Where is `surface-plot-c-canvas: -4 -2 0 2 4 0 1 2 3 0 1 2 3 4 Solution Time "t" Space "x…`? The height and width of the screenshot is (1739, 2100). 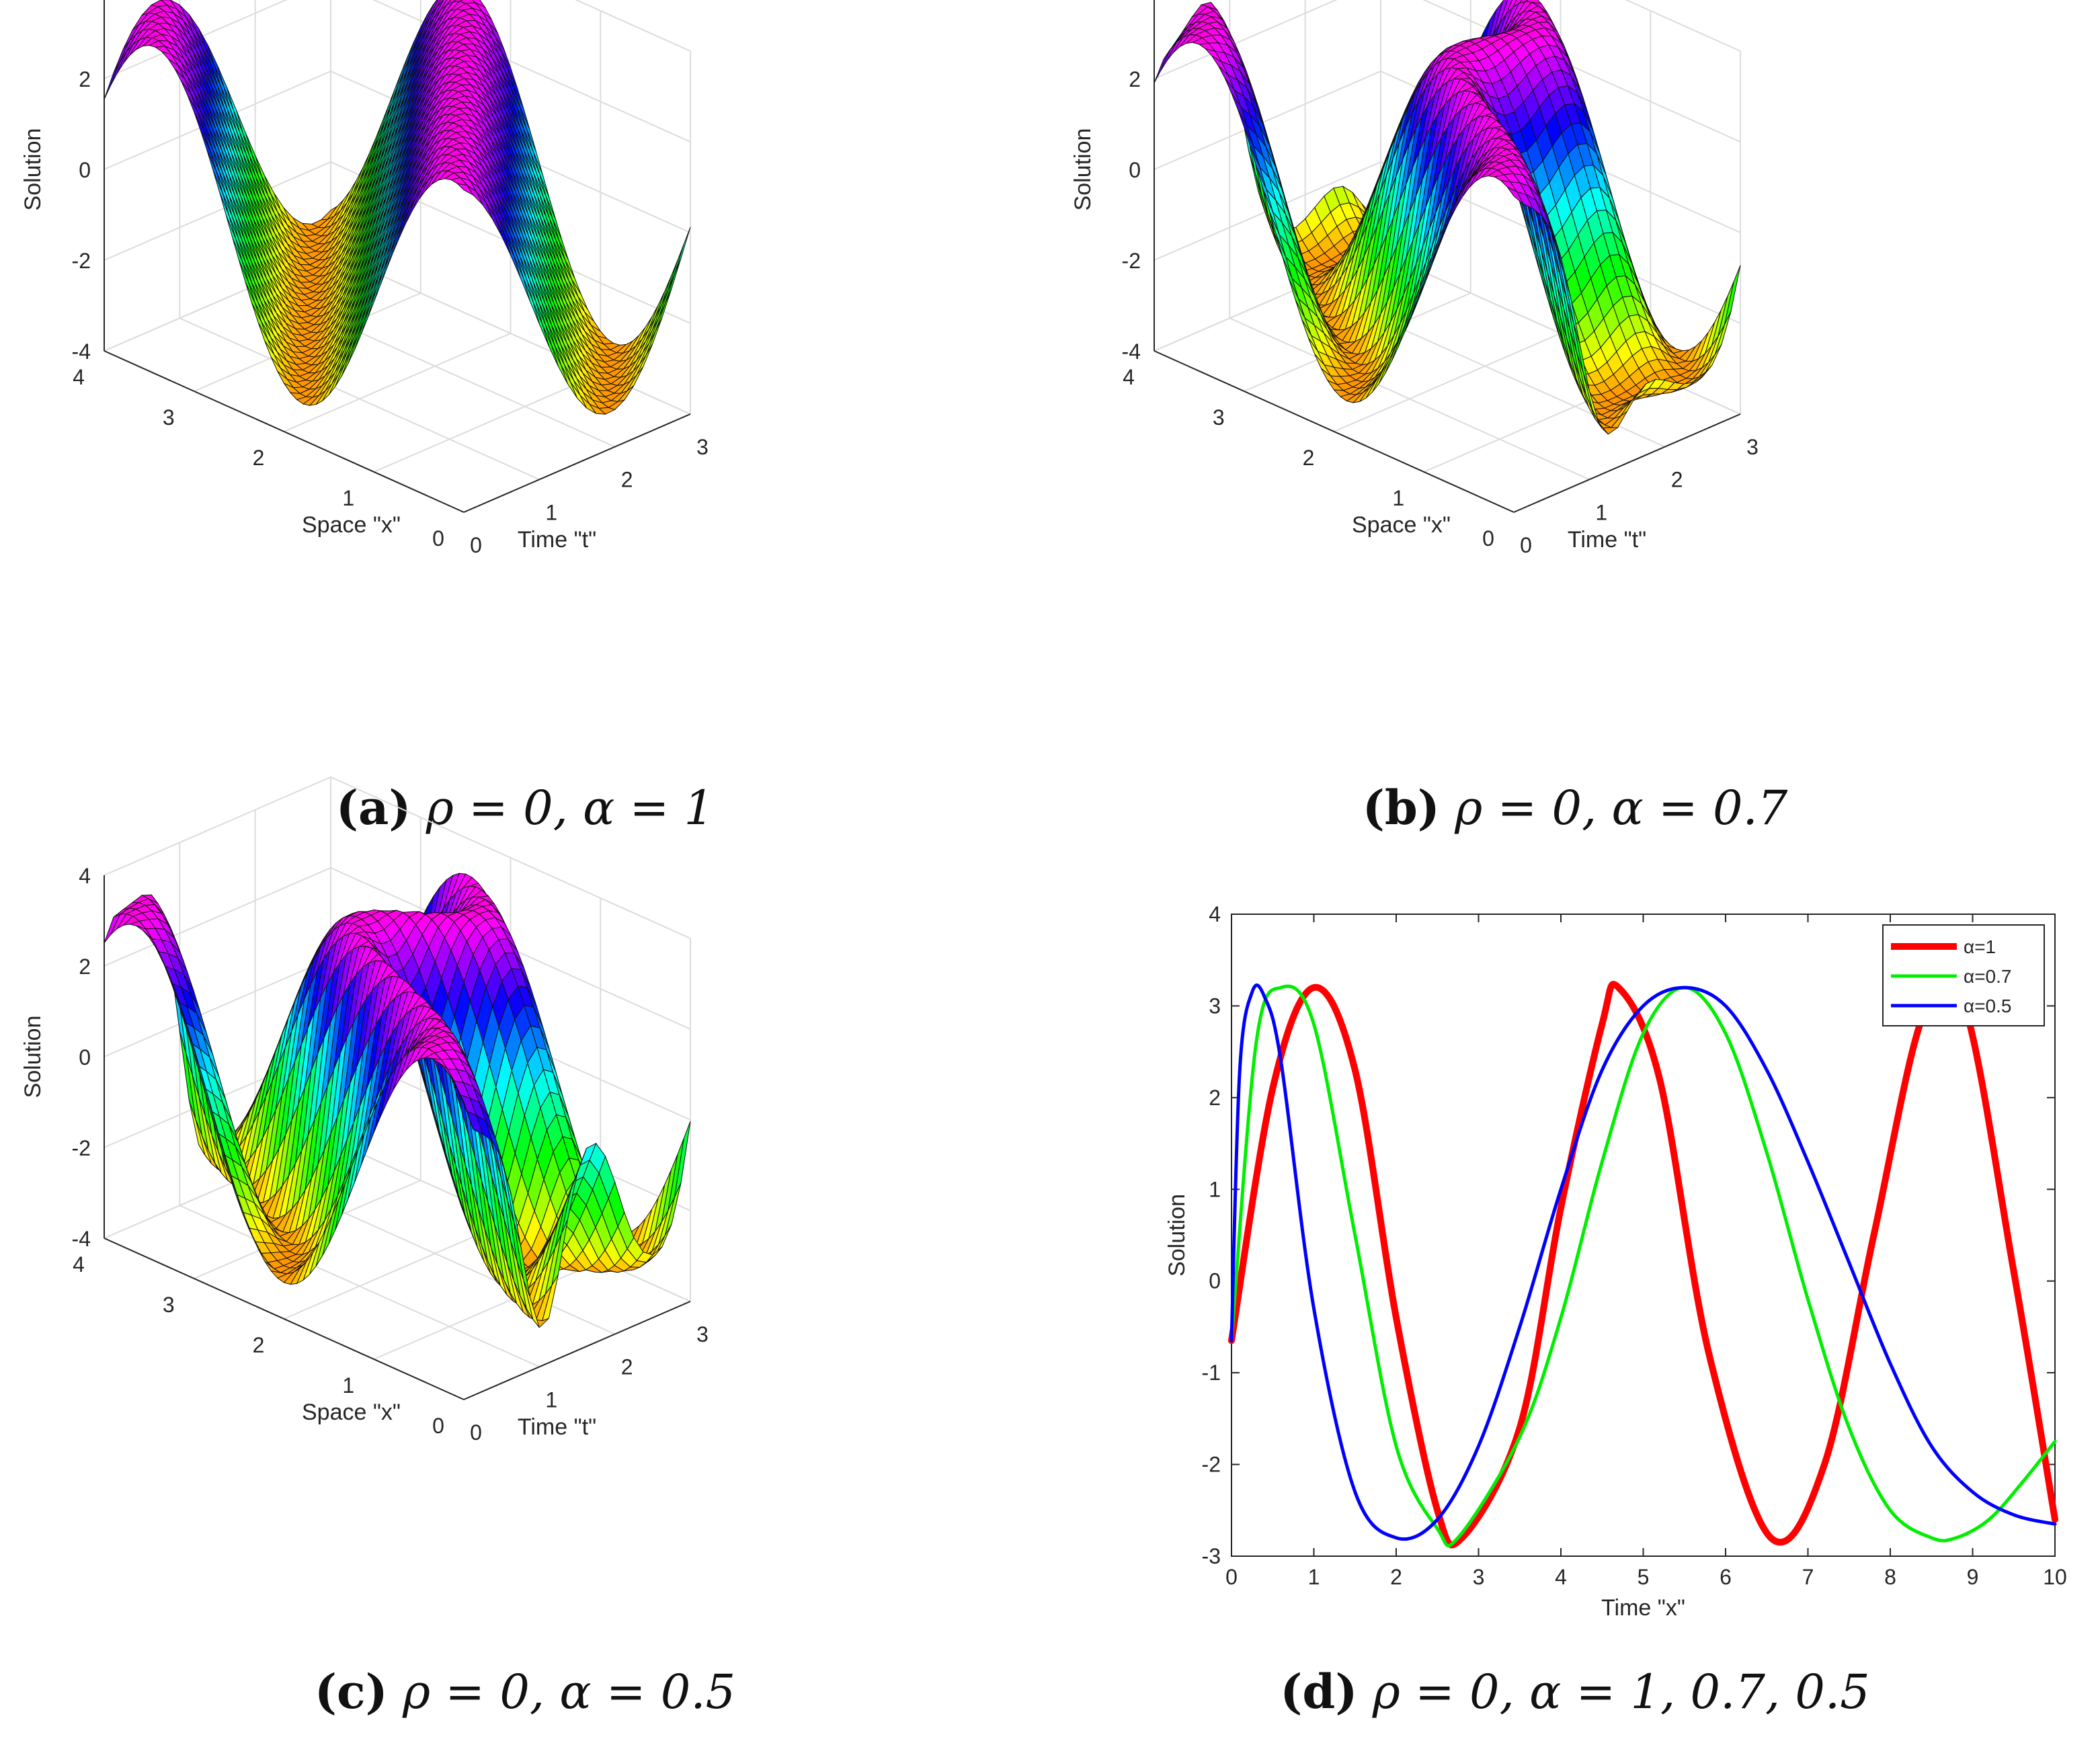
surface-plot-c-canvas: -4 -2 0 2 4 0 1 2 3 0 1 2 3 4 Solution Time "t" Space "x… is located at coordinates (364, 1110).